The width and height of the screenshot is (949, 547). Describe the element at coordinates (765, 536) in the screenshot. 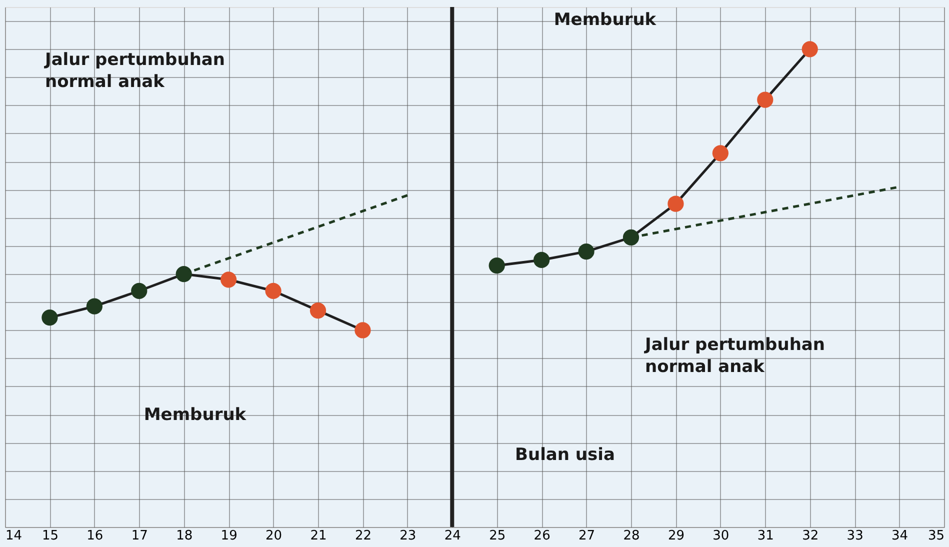

I see `x-tick-label: 31` at that location.